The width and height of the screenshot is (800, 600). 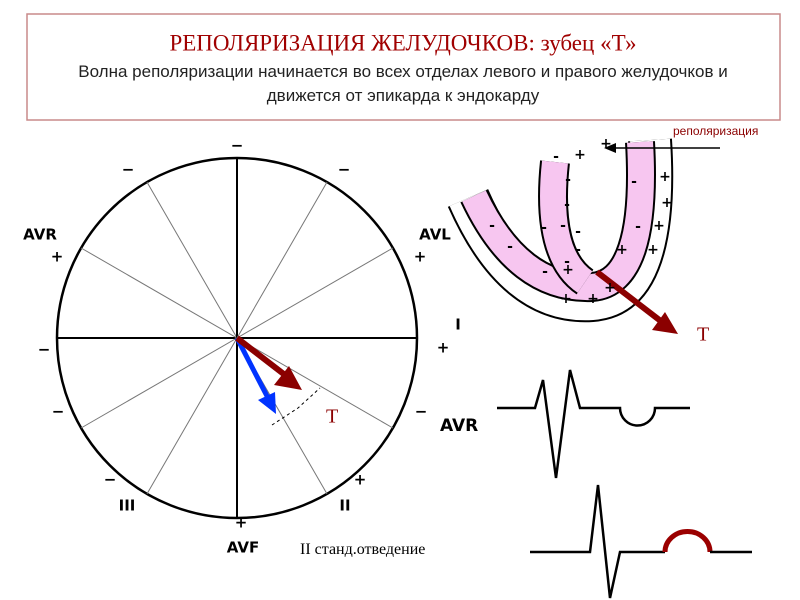 What do you see at coordinates (127, 506) in the screenshot?
I see `axis-label: III` at bounding box center [127, 506].